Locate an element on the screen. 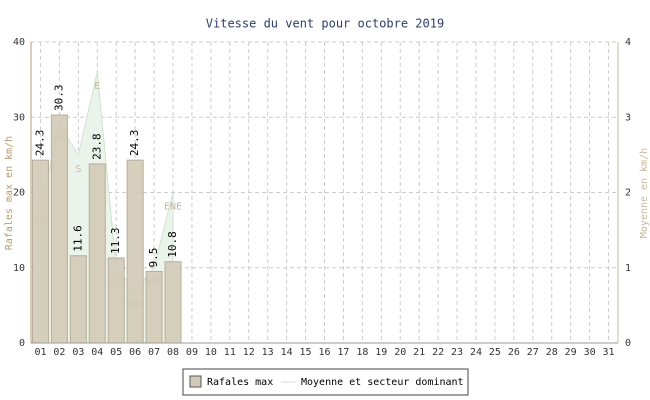 The image size is (650, 400). y-tick-label: 20 is located at coordinates (19, 193).